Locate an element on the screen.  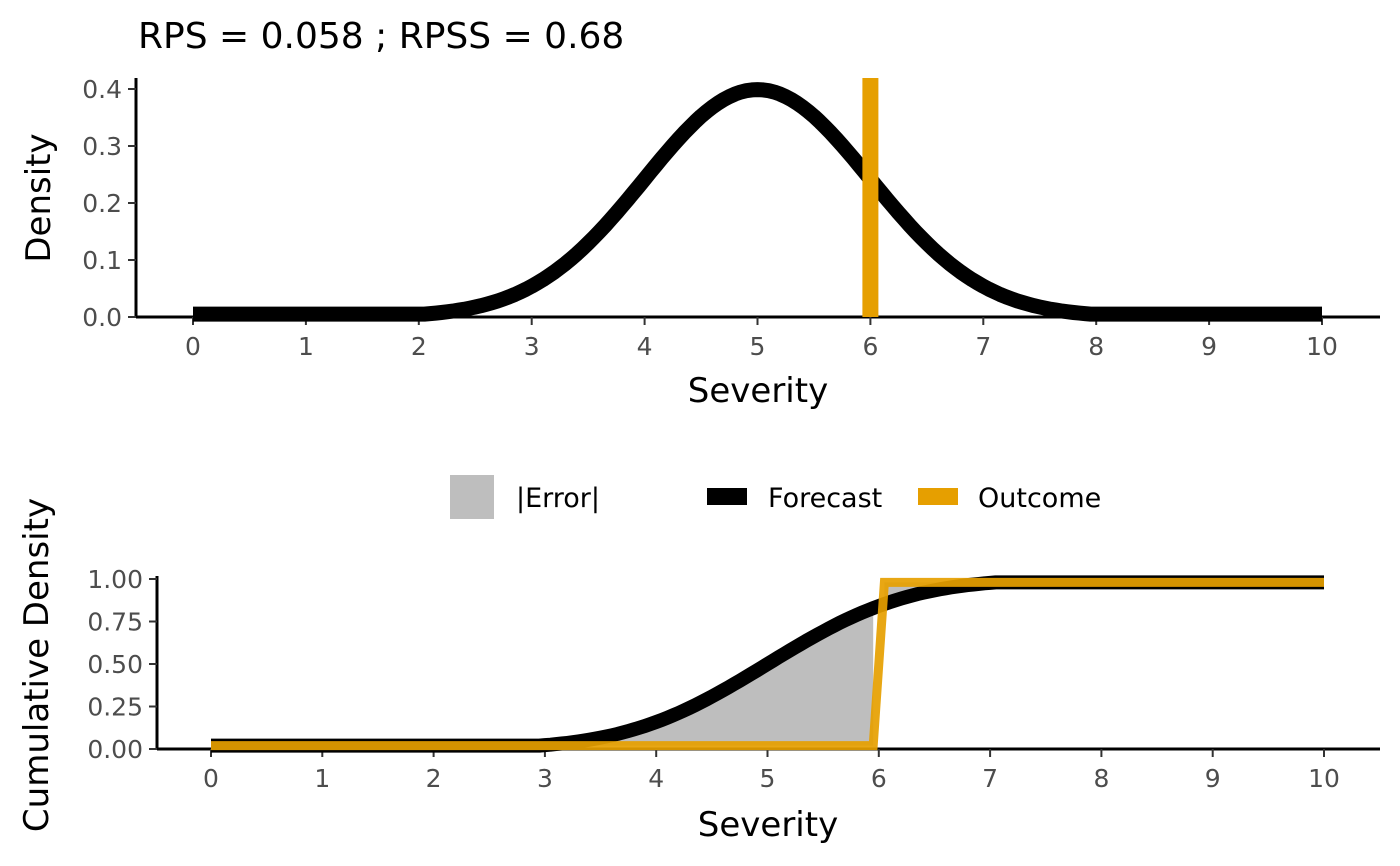
legend-key-forecast is located at coordinates (727, 496).